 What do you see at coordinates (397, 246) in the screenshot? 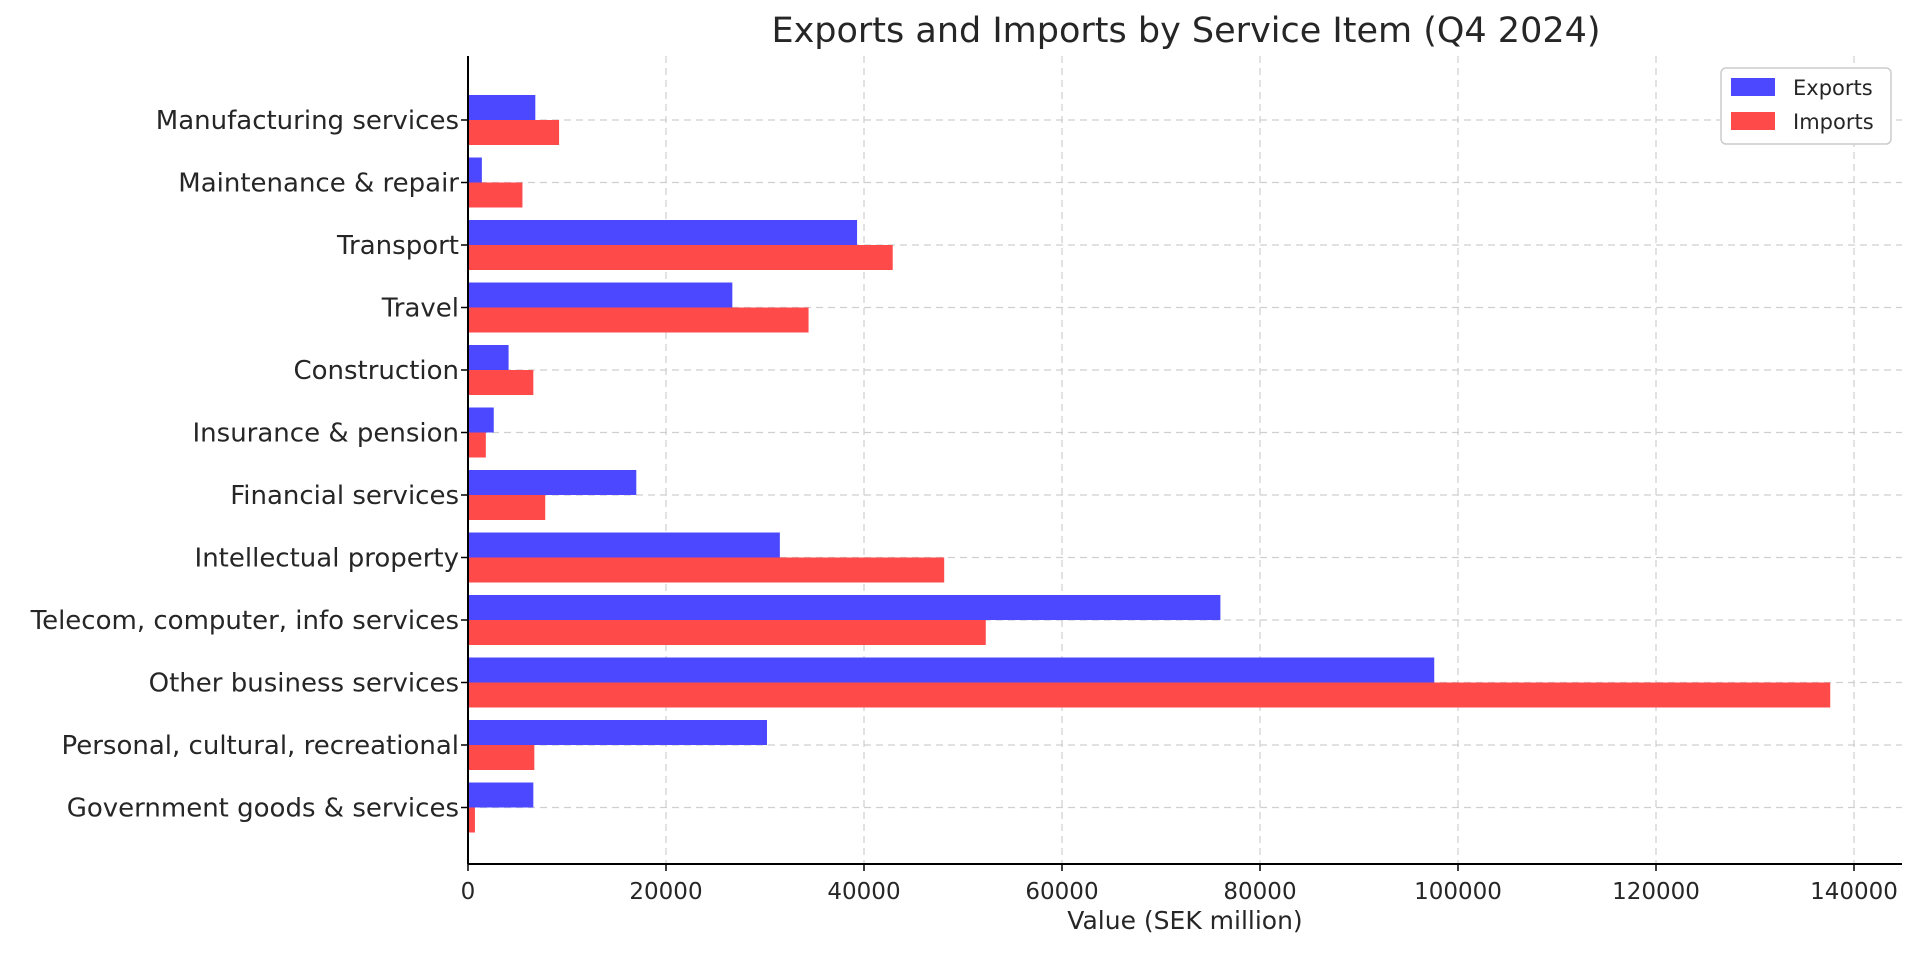
I see `category-label: Transport` at bounding box center [397, 246].